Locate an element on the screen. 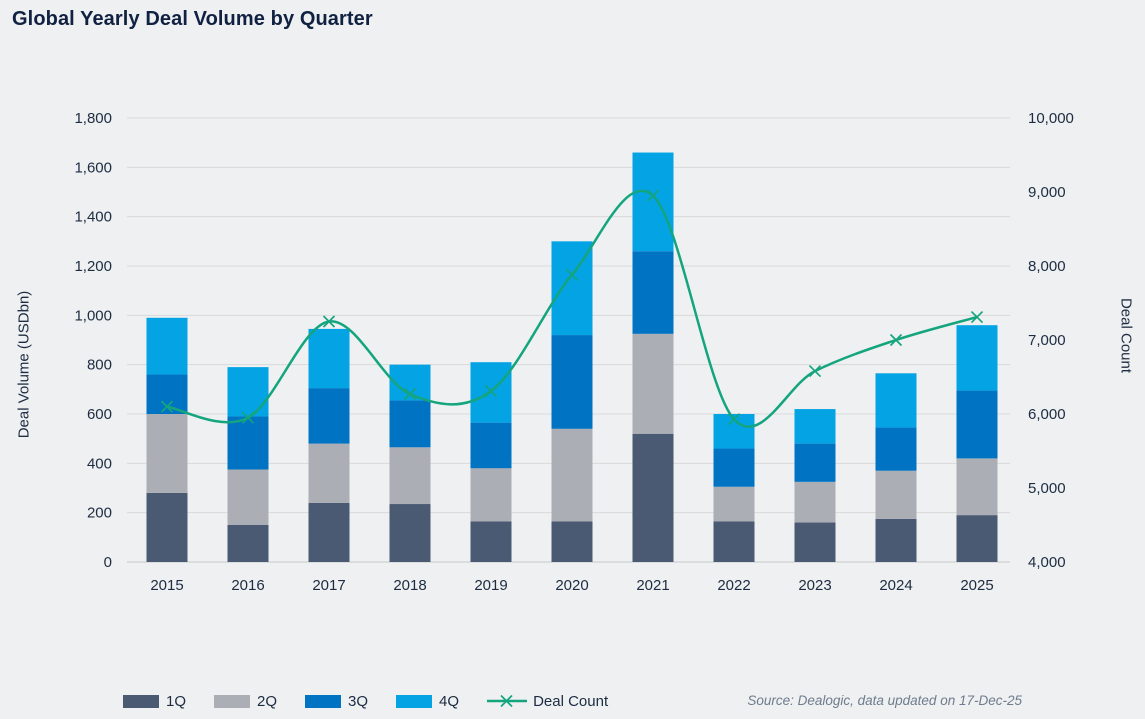  bar-segment-1q-2020 is located at coordinates (572, 541).